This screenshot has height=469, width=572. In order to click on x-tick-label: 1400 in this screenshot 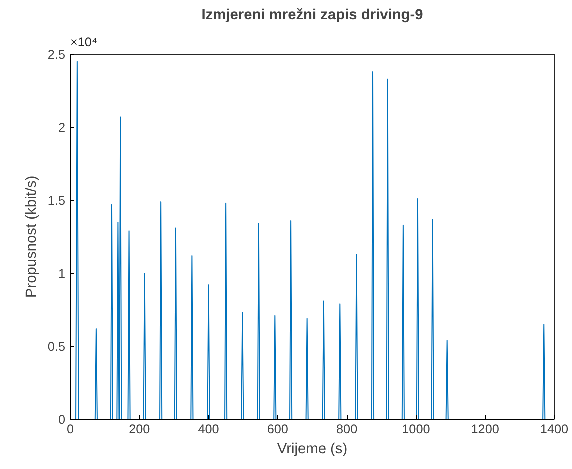, I will do `click(554, 429)`.